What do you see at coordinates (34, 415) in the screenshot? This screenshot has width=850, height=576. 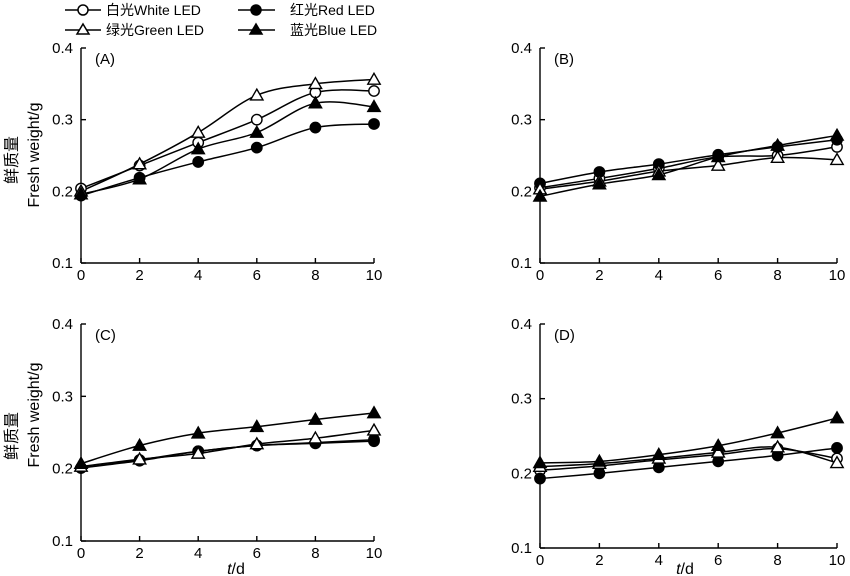 I see `y-axis-title-bottom-en: Fresh weight/g` at bounding box center [34, 415].